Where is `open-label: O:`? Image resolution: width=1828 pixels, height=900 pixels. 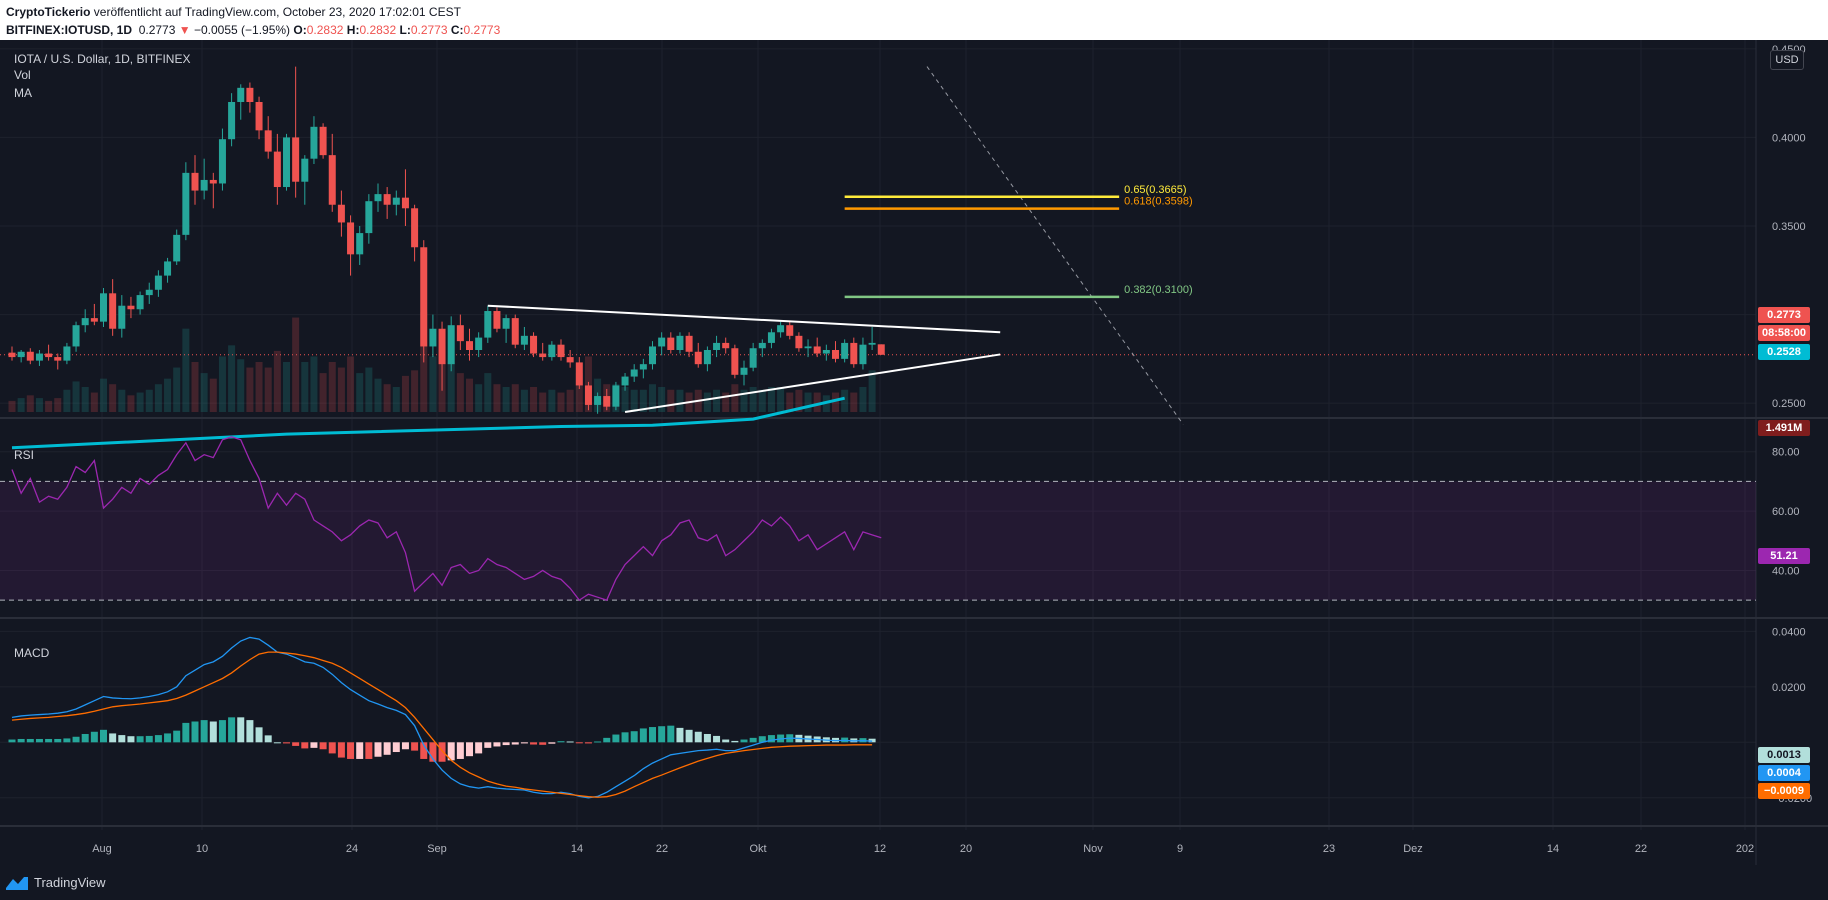 open-label: O: is located at coordinates (300, 30).